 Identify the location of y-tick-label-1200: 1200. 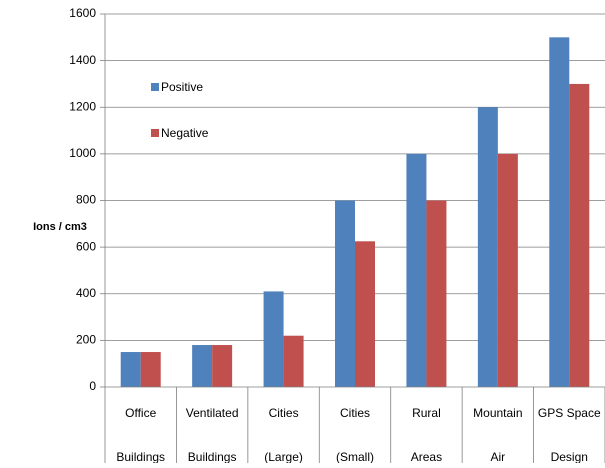
(82, 106).